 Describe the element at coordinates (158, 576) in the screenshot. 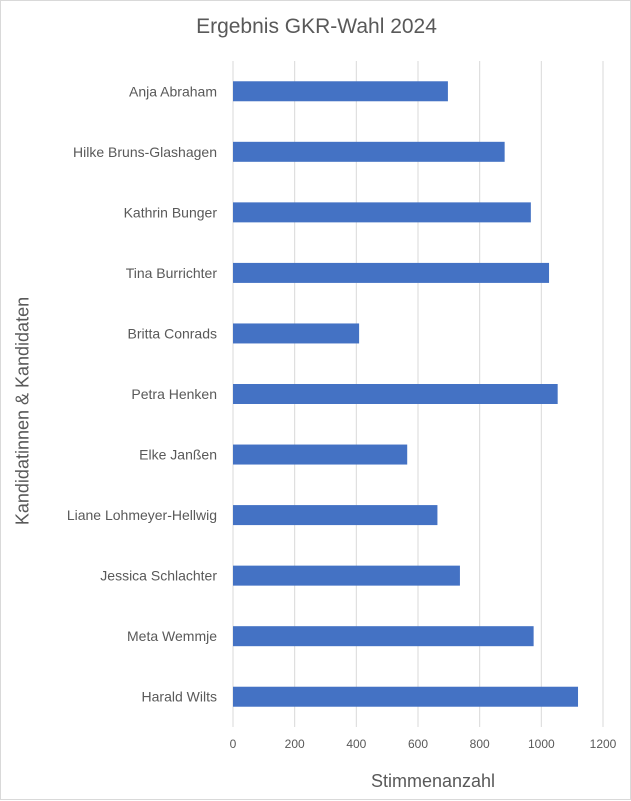

I see `y-tick-label: Jessica Schlachter` at that location.